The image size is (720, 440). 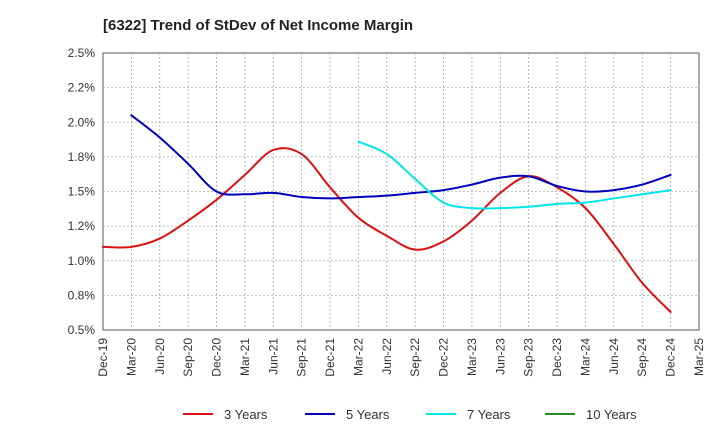 I want to click on x-tick-label: Sep-20, so click(x=188, y=357).